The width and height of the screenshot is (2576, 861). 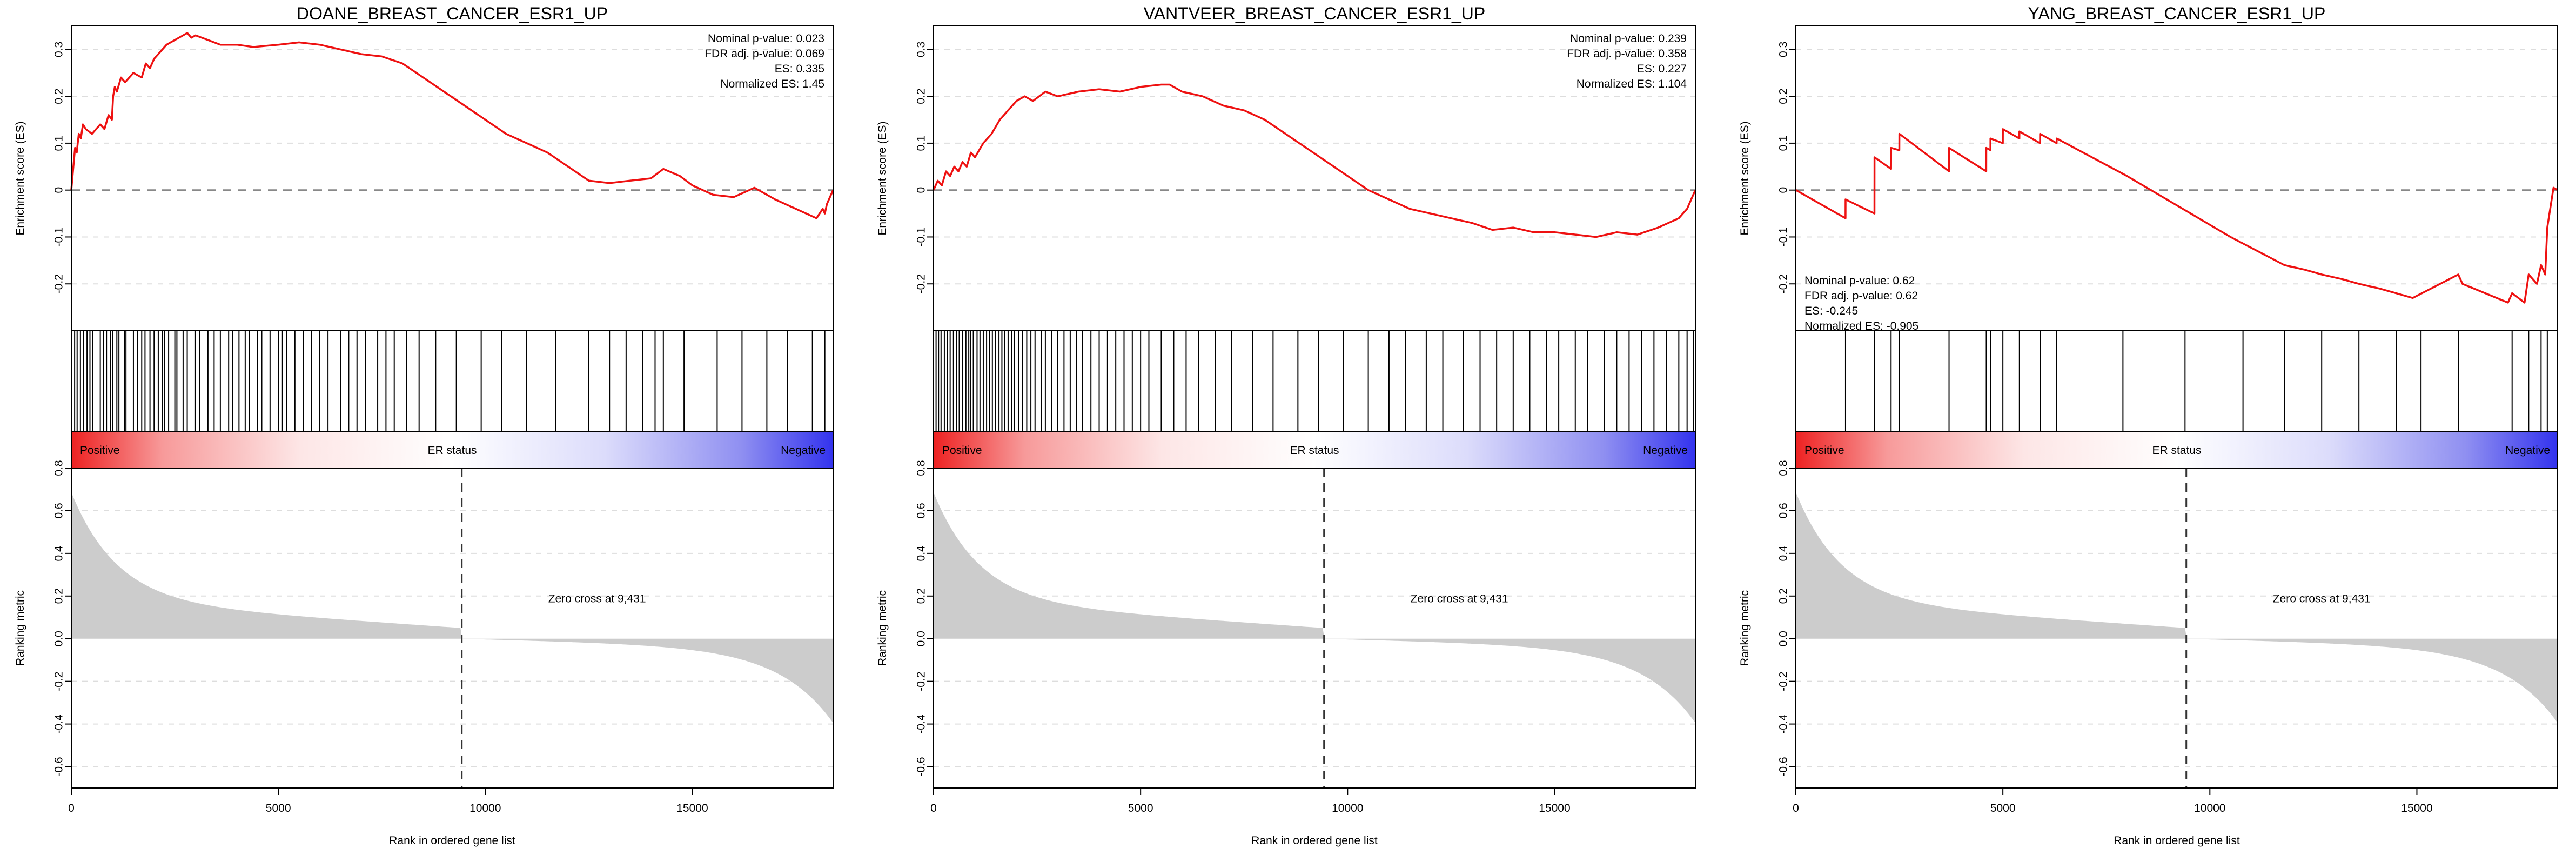 What do you see at coordinates (1627, 54) in the screenshot?
I see `stat-line: FDR adj. p-value: 0.358` at bounding box center [1627, 54].